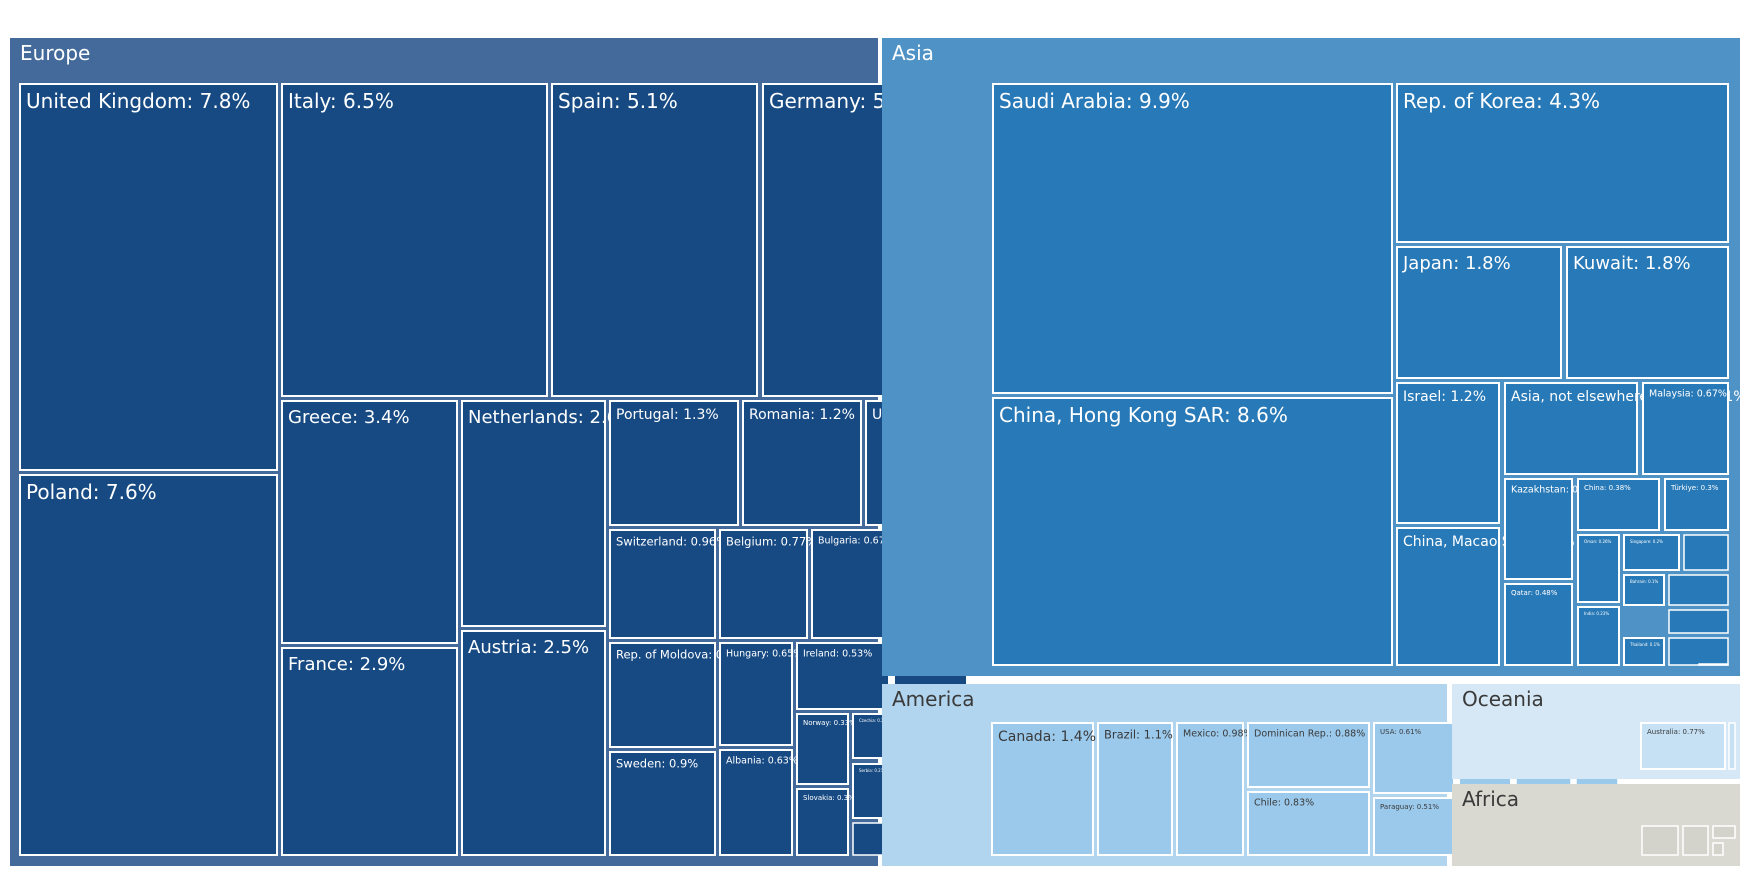 The height and width of the screenshot is (875, 1750). Describe the element at coordinates (1607, 488) in the screenshot. I see `tile-label: China: 0.38%` at that location.